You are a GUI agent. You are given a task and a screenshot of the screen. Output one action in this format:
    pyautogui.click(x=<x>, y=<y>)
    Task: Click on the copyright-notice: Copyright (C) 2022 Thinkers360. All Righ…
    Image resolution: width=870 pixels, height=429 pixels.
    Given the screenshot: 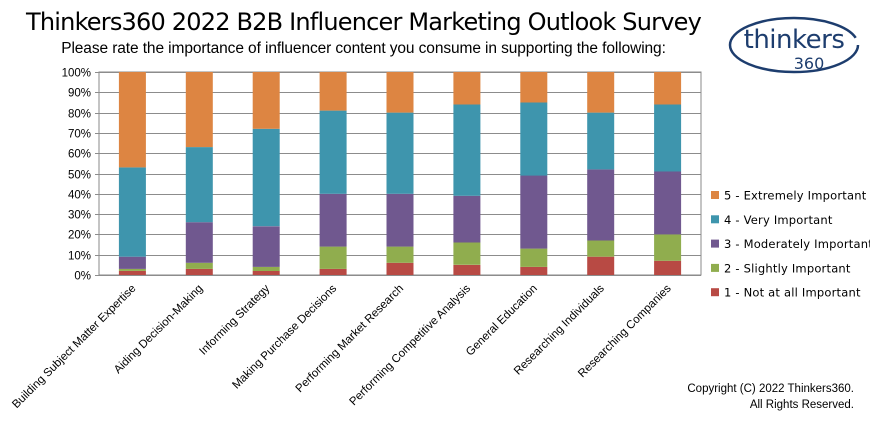 What is the action you would take?
    pyautogui.click(x=770, y=397)
    